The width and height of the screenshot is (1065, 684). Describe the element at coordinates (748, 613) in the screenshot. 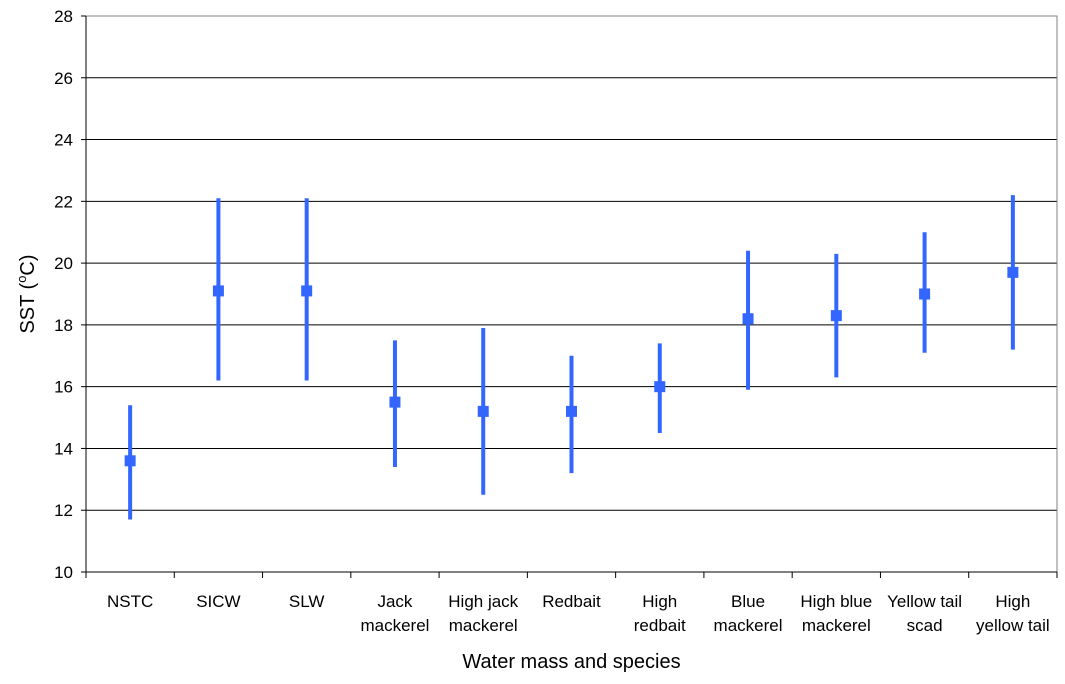

I see `x-category-label: Blue mackerel` at that location.